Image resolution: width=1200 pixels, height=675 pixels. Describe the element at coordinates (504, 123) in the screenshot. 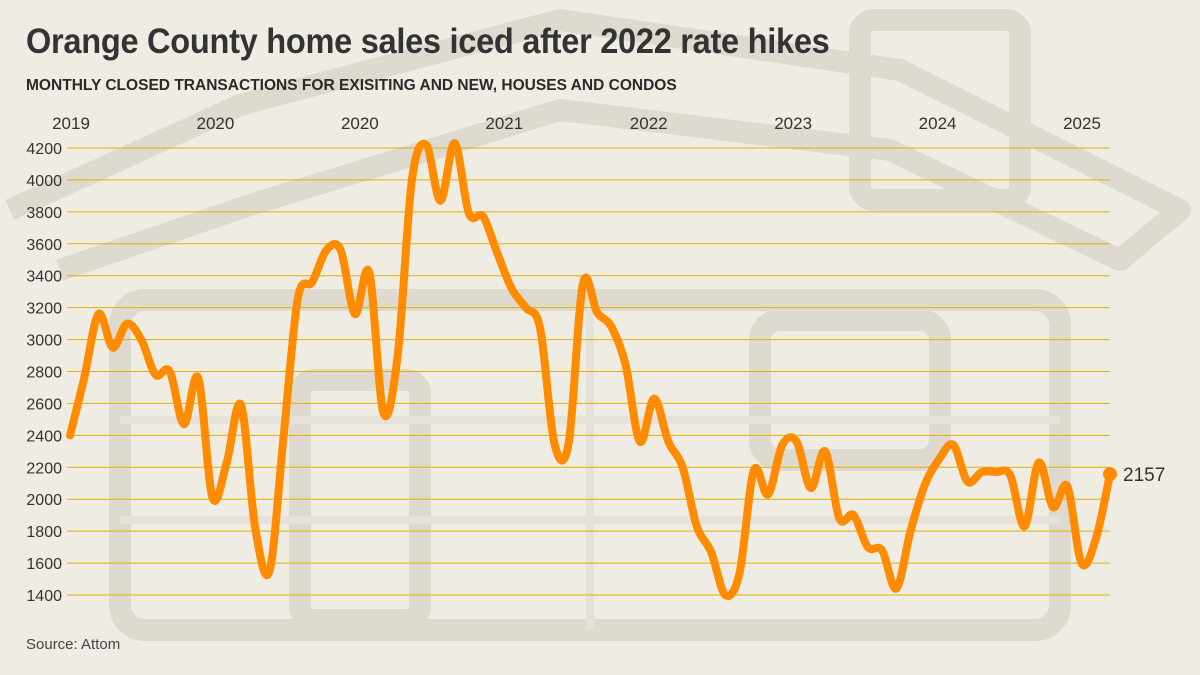

I see `x-tick-label: 2021` at that location.